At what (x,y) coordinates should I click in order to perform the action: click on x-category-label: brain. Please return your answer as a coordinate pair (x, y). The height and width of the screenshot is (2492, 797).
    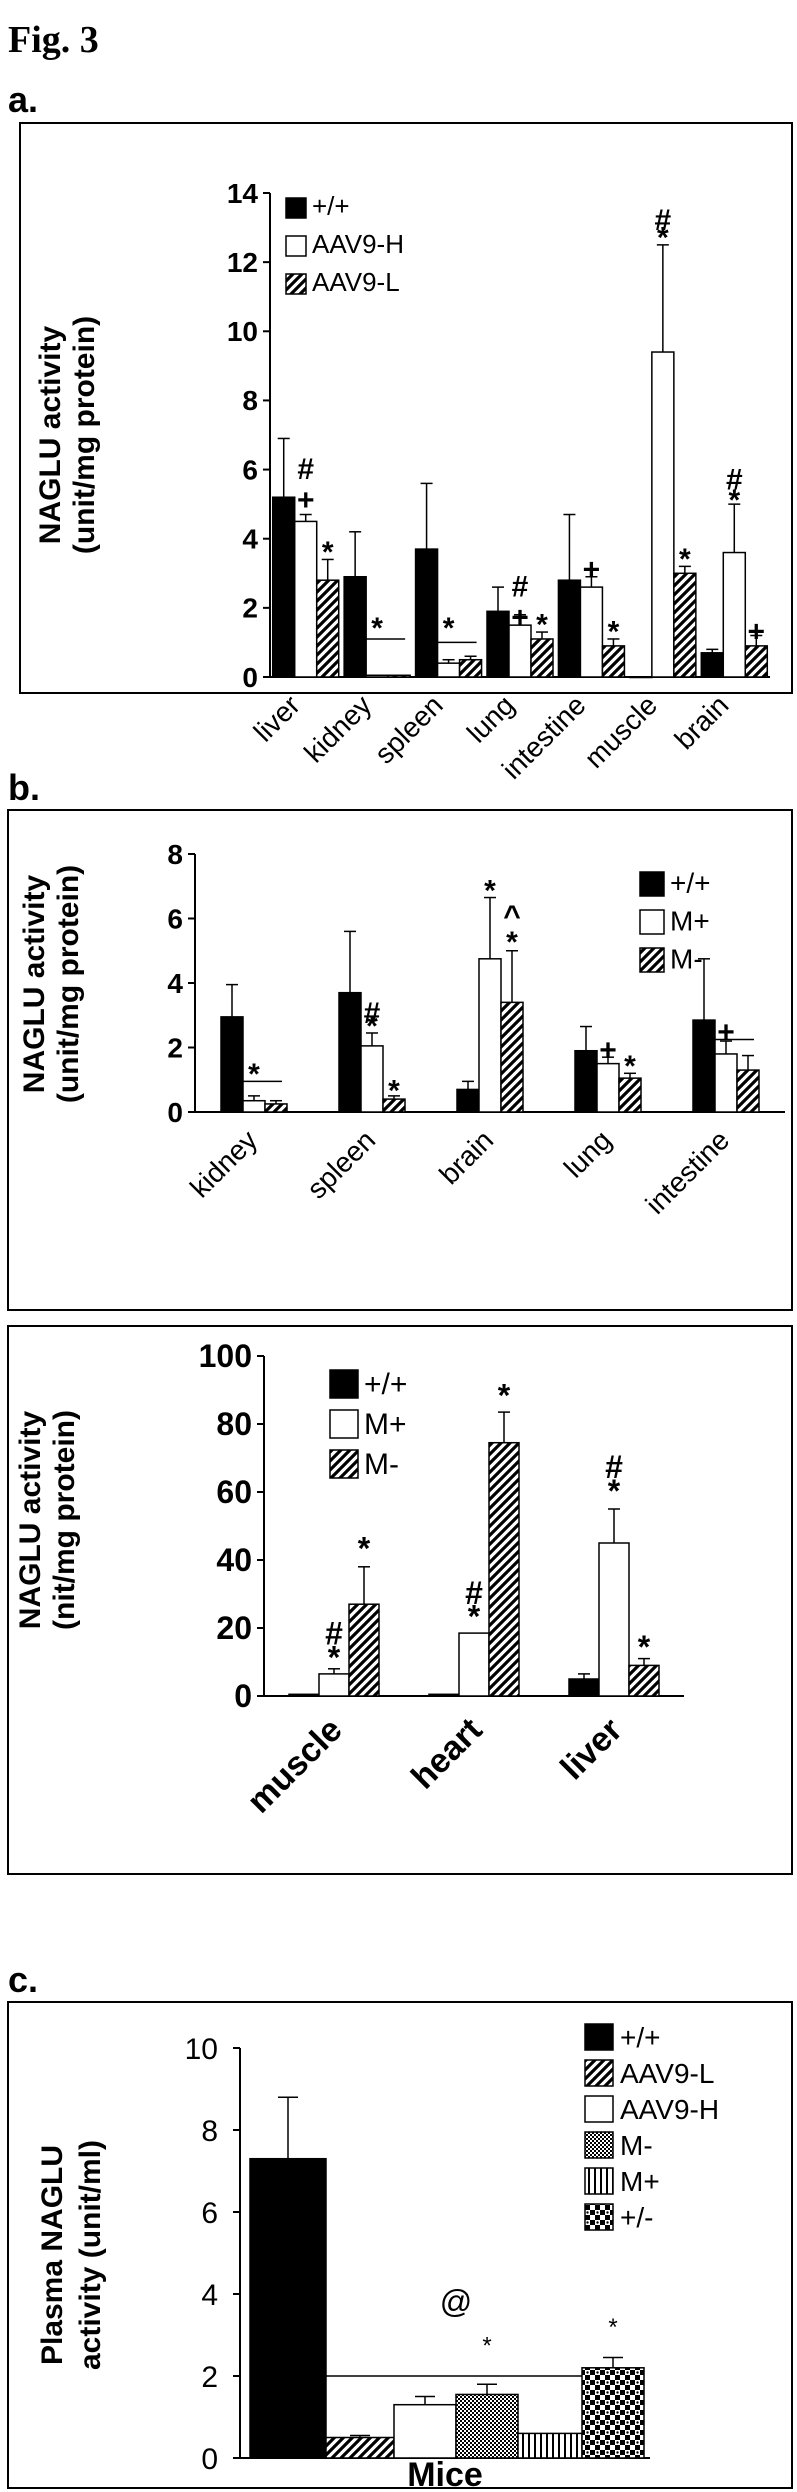
    Looking at the image, I should click on (466, 1157).